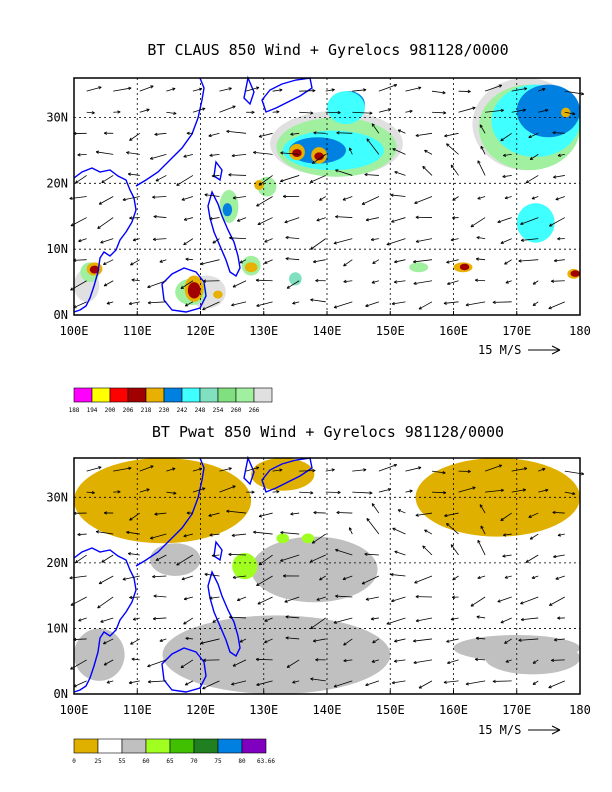 Image resolution: width=612 pixels, height=792 pixels. Describe the element at coordinates (499, 350) in the screenshot. I see `vector-reference-label: 15 M/S` at that location.